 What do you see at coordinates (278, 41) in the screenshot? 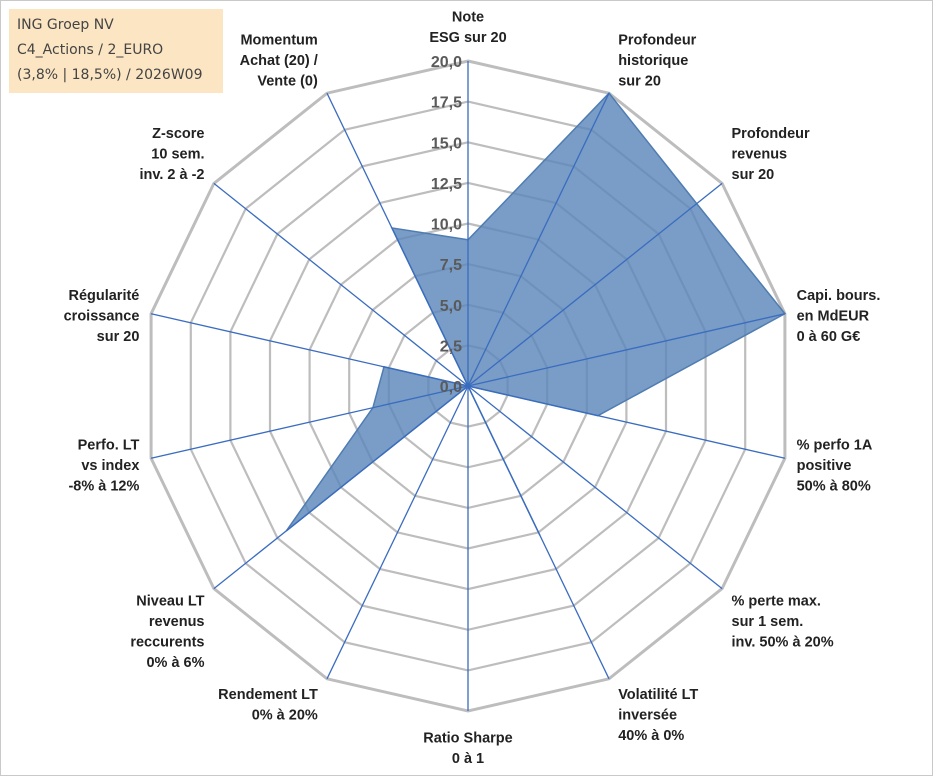
I see `category-label: Momentum` at bounding box center [278, 41].